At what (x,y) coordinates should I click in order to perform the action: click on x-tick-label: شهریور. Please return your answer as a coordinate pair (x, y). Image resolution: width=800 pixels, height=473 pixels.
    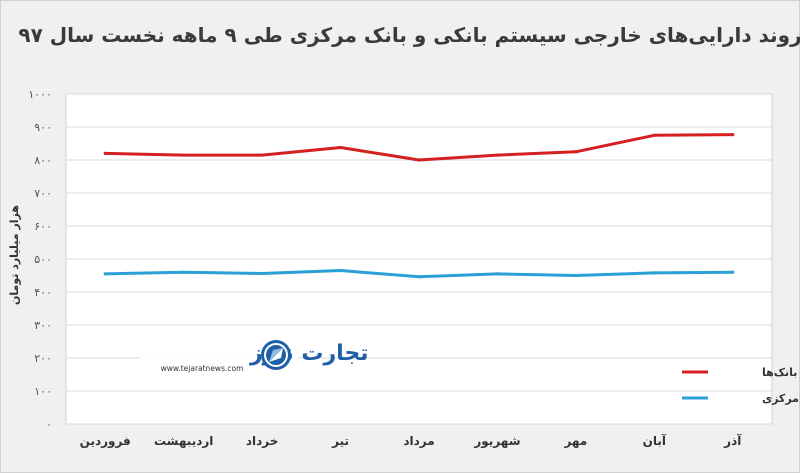
    Looking at the image, I should click on (496, 441).